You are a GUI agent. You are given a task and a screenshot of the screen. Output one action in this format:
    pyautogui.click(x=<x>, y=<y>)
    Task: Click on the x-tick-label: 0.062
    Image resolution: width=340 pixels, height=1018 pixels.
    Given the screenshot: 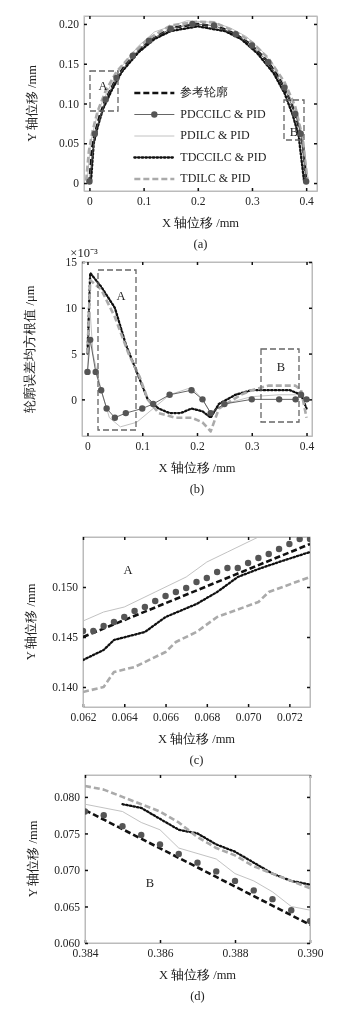 What is the action you would take?
    pyautogui.click(x=83, y=717)
    